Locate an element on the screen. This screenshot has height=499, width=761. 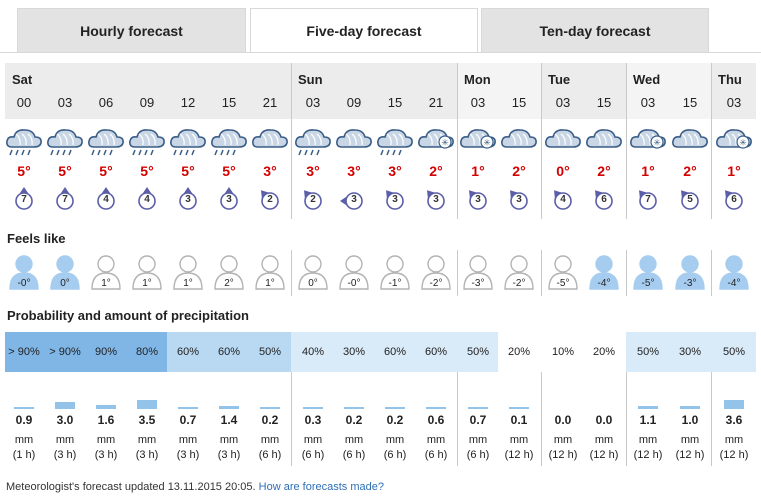
person-cold-icon: -4° is located at coordinates (734, 272).